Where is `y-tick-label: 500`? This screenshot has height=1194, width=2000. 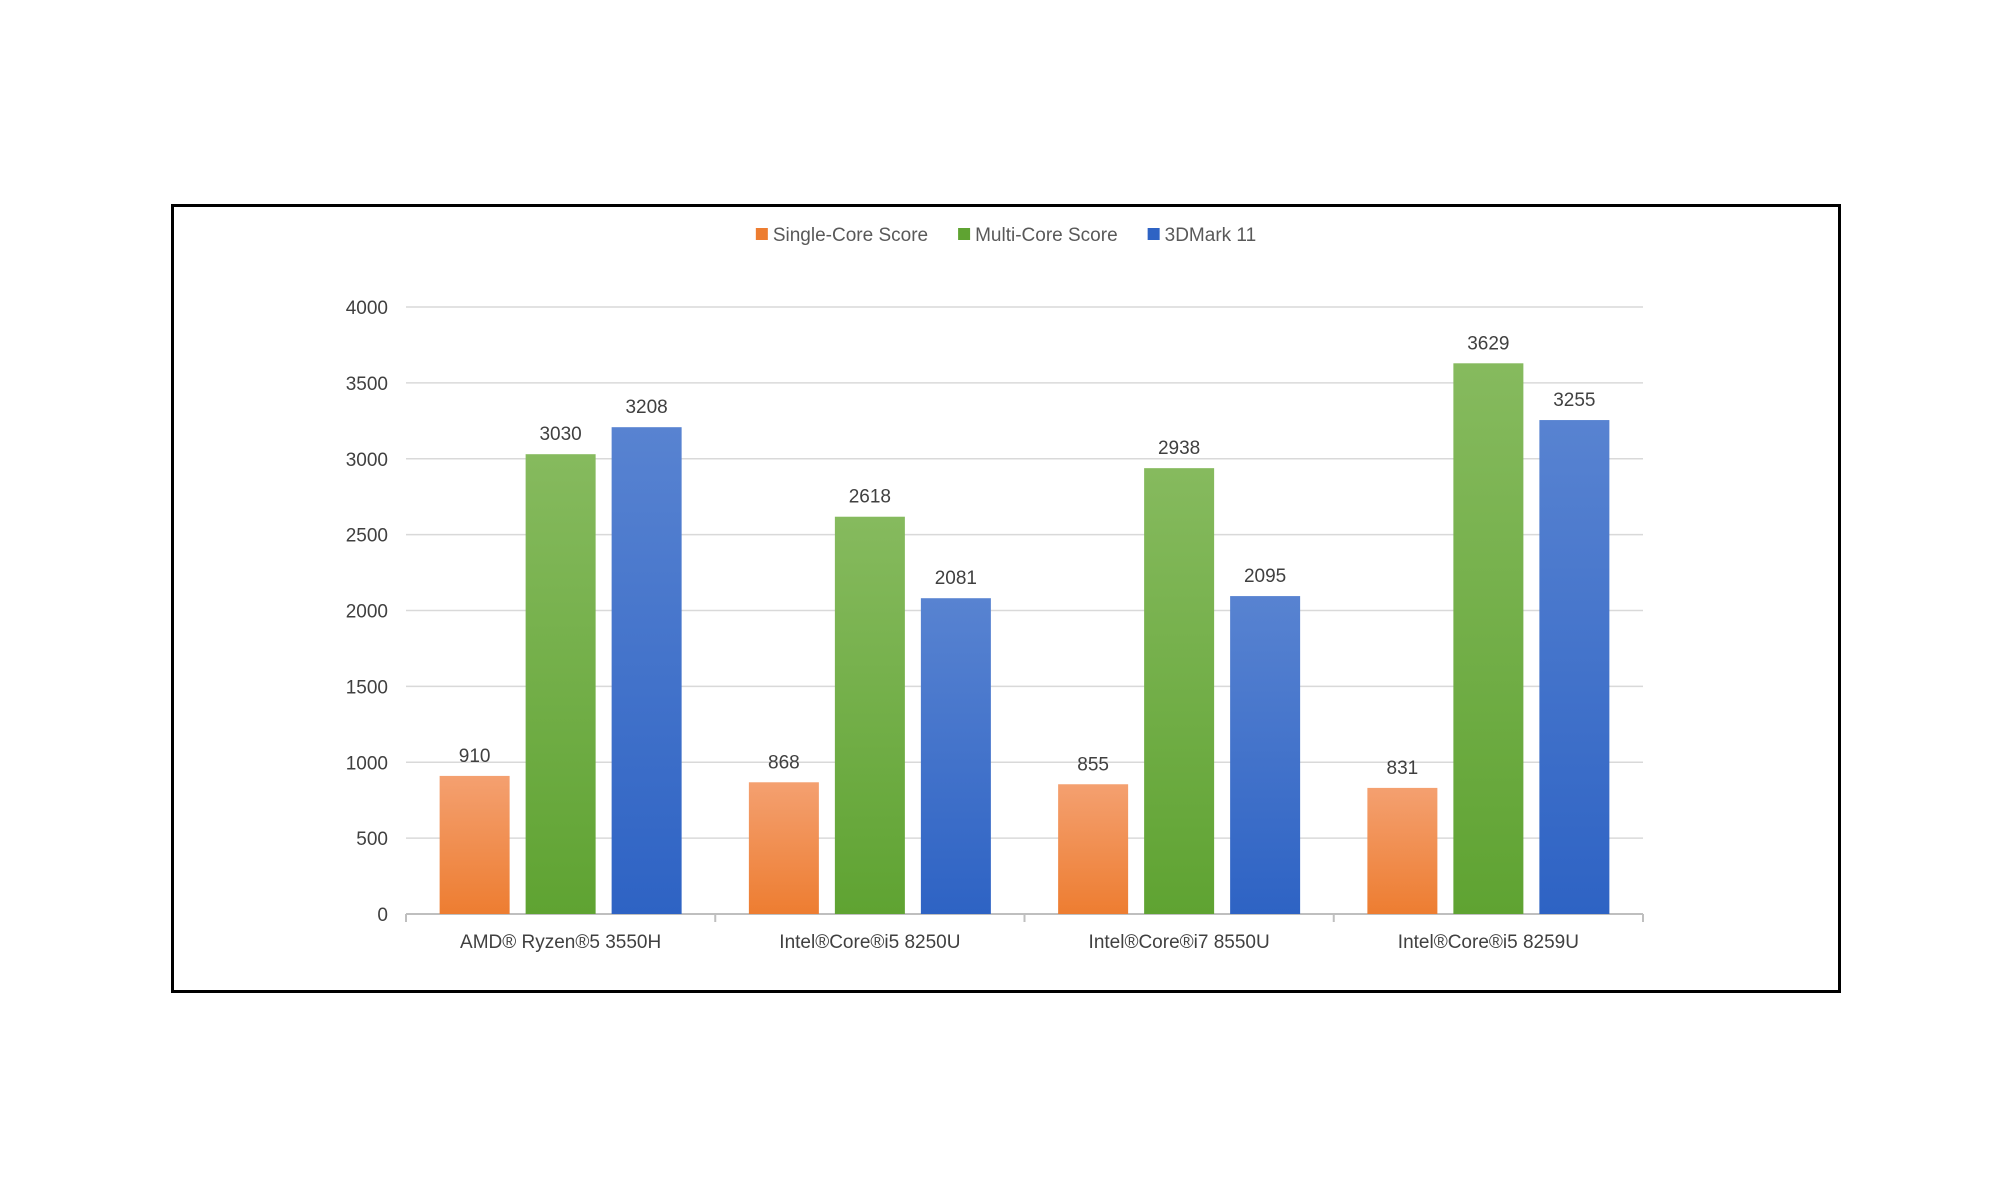
y-tick-label: 500 is located at coordinates (372, 839).